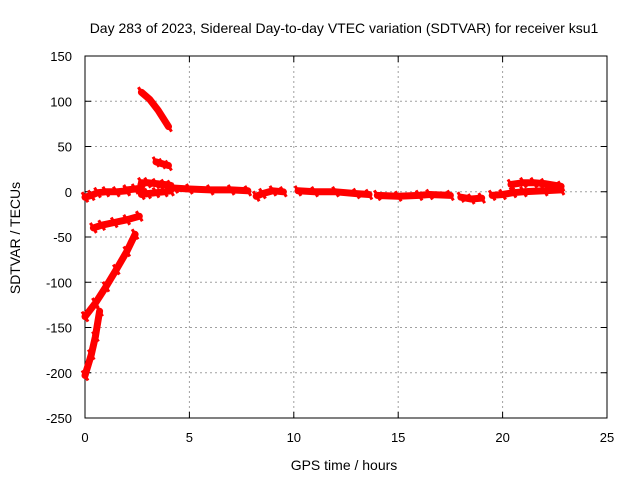  I want to click on series-mid-band-upper, so click(156, 184).